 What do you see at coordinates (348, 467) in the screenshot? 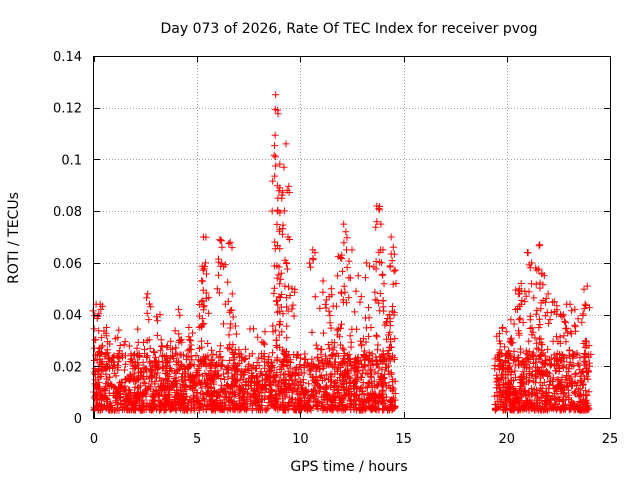
I see `x-axis-label: GPS time / hours` at bounding box center [348, 467].